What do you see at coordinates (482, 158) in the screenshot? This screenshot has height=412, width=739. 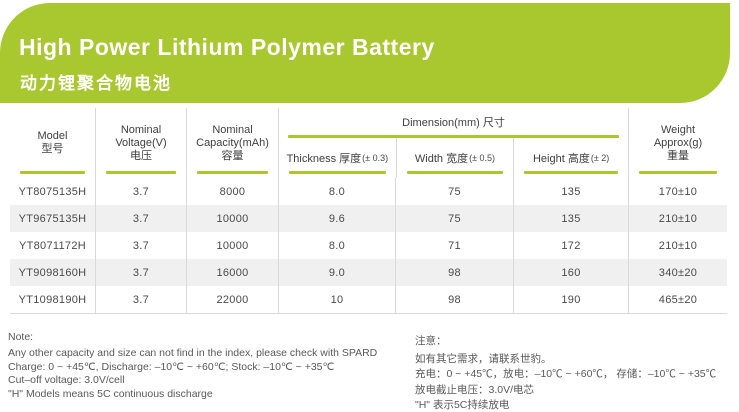 I see `tolerance-label: (± 0.5)` at bounding box center [482, 158].